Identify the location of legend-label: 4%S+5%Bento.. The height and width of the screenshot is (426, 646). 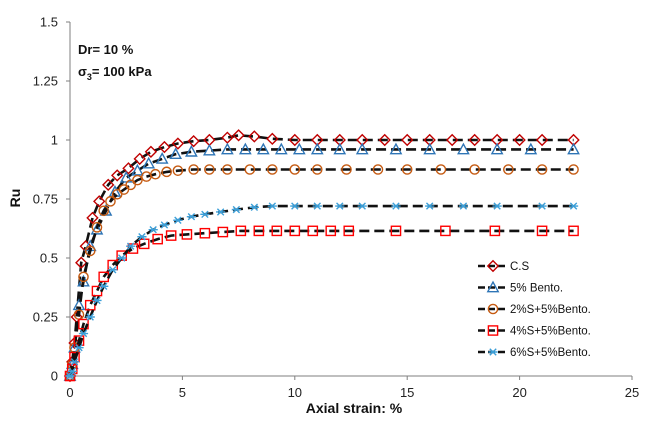
(550, 332).